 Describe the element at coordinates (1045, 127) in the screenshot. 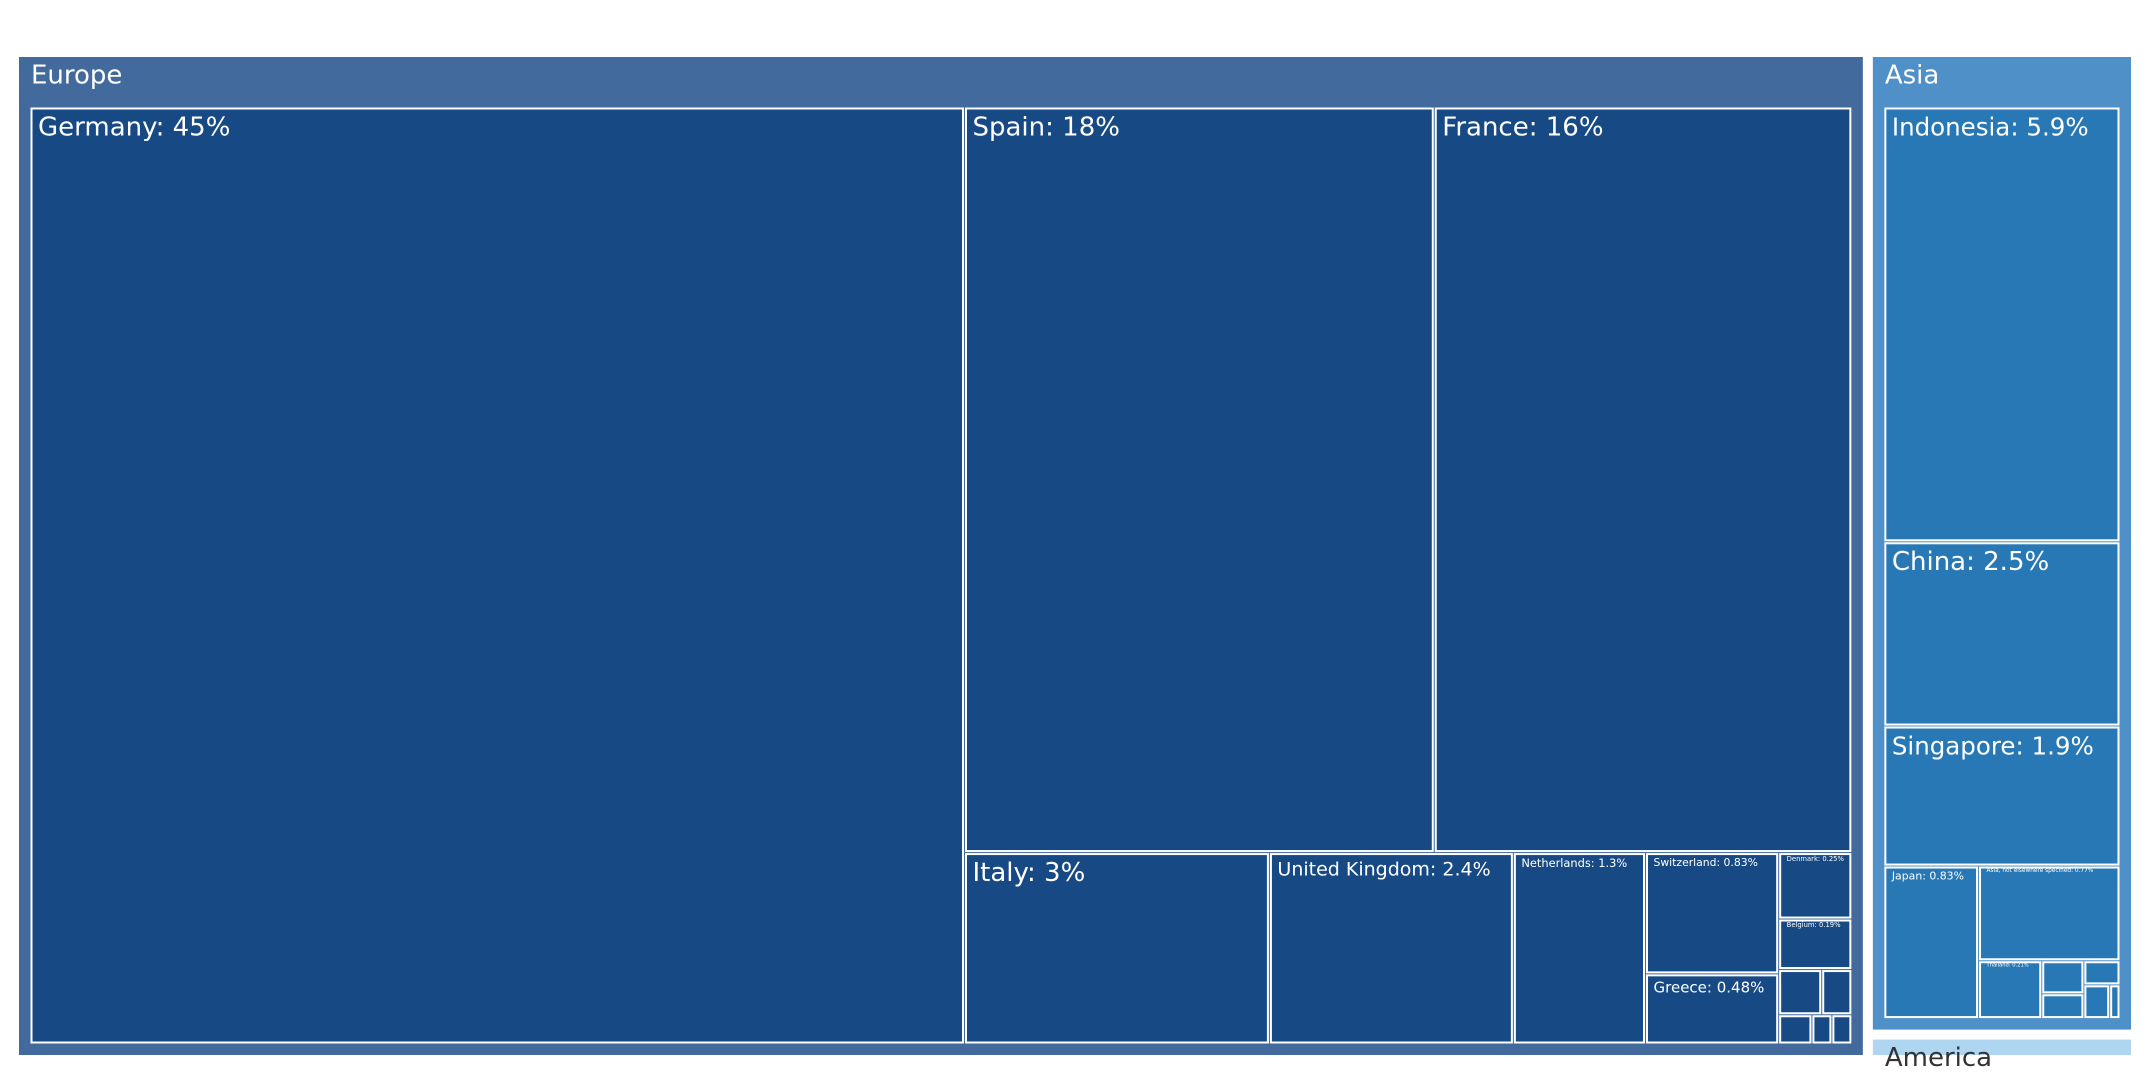

I see `tile-label: Spain: 18%` at that location.